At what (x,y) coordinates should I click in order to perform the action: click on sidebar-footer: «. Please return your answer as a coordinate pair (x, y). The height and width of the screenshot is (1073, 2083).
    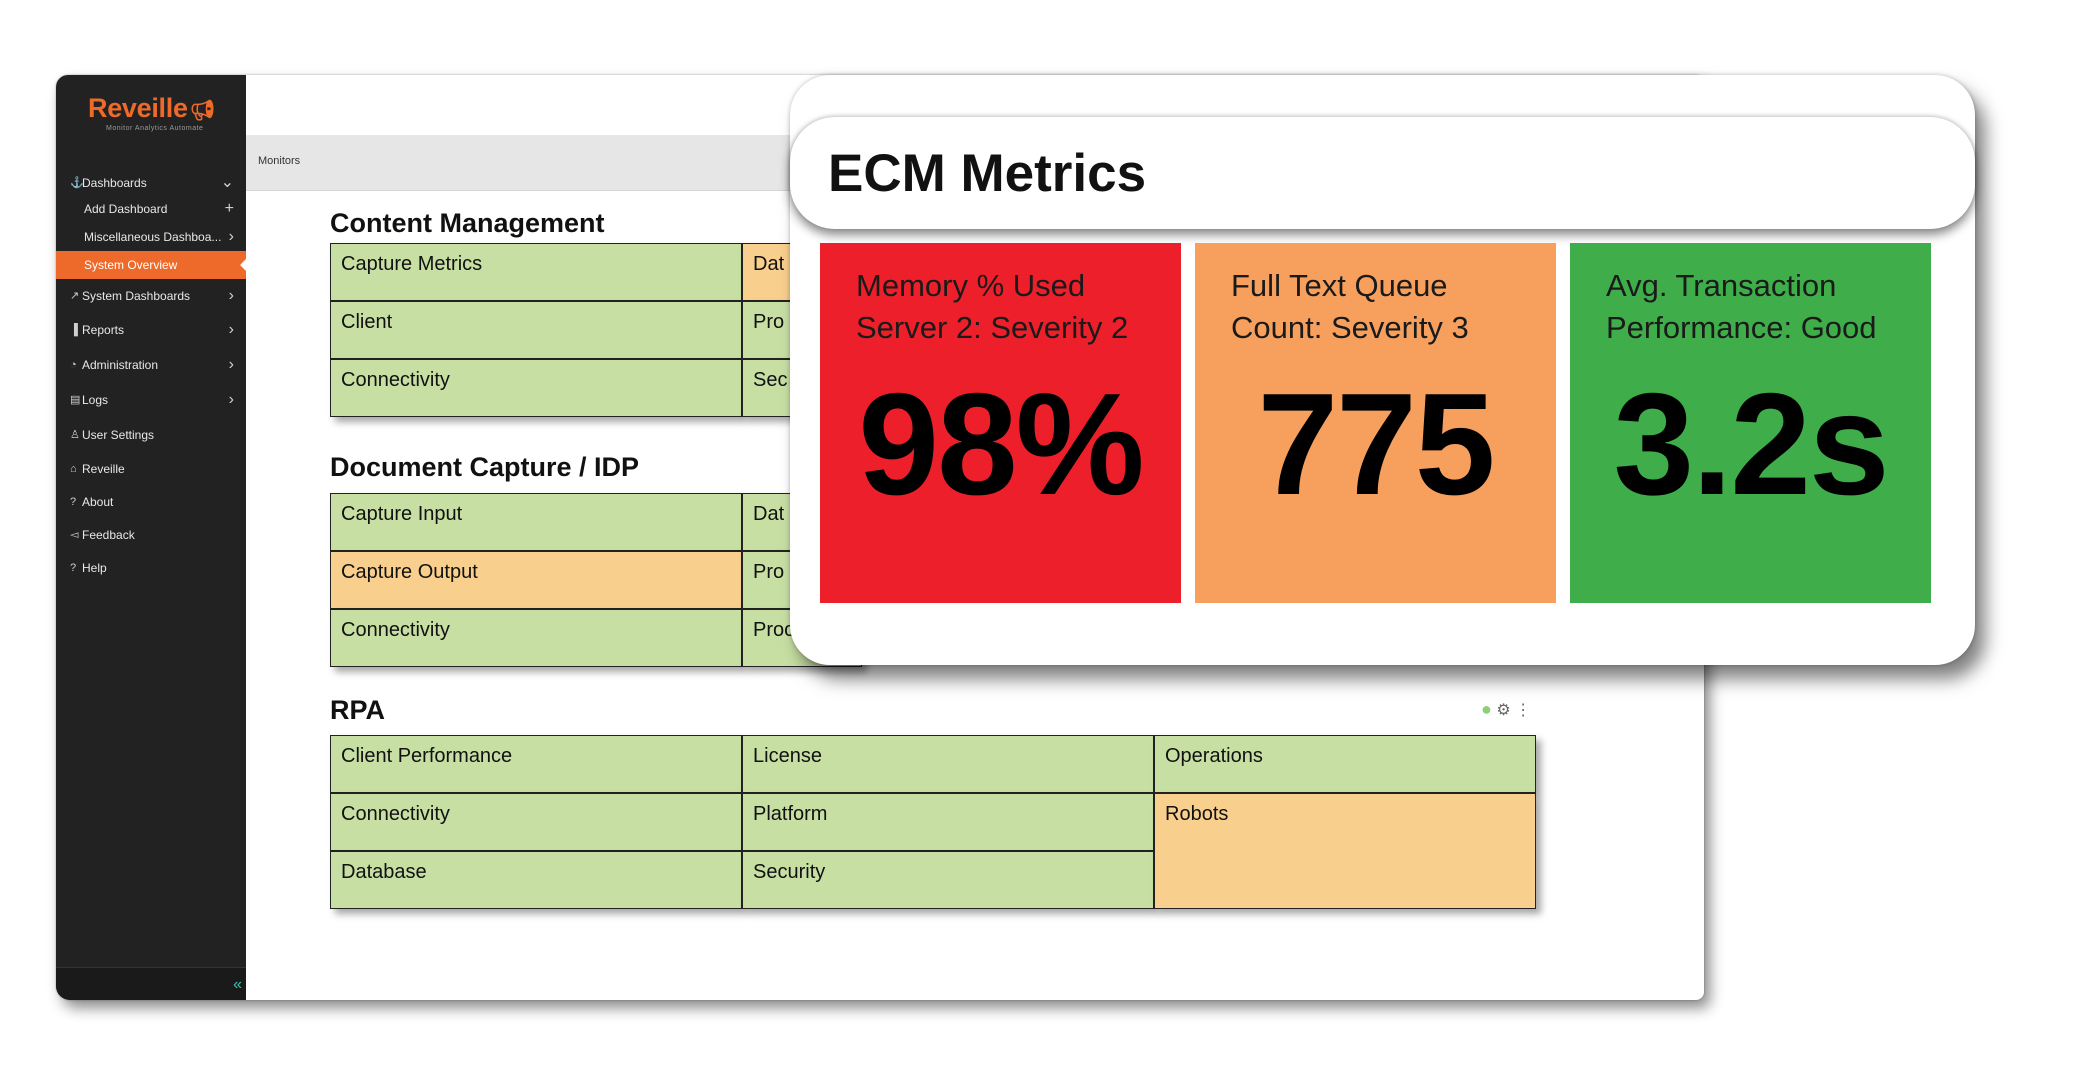
    Looking at the image, I should click on (151, 983).